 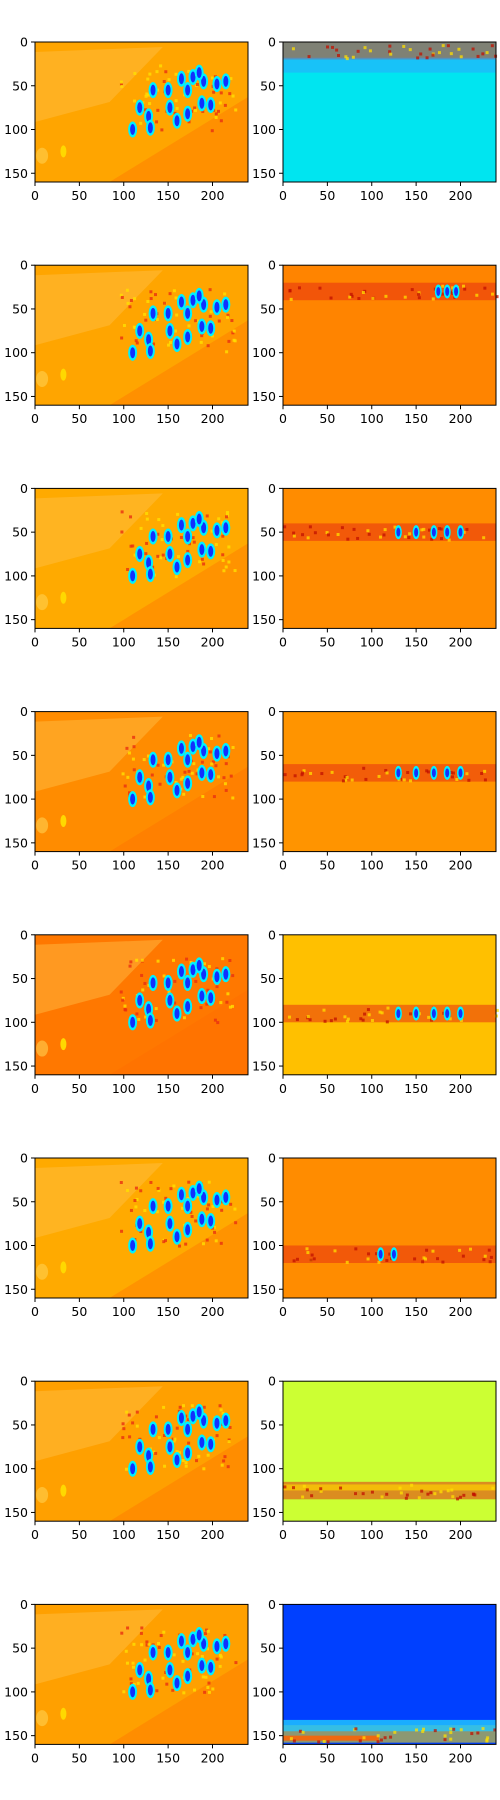 What do you see at coordinates (35, 641) in the screenshot?
I see `x-tick-label: 0` at bounding box center [35, 641].